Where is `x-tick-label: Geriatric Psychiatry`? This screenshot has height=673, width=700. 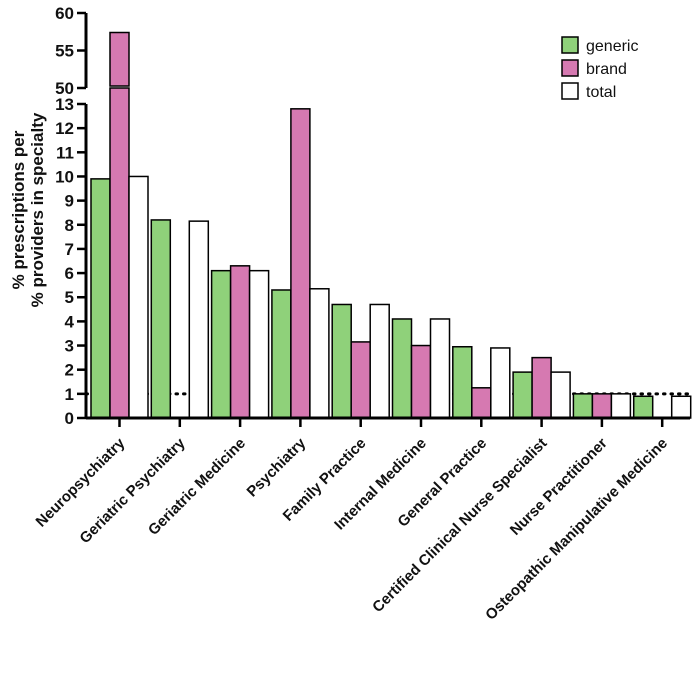 x-tick-label: Geriatric Psychiatry is located at coordinates (132, 490).